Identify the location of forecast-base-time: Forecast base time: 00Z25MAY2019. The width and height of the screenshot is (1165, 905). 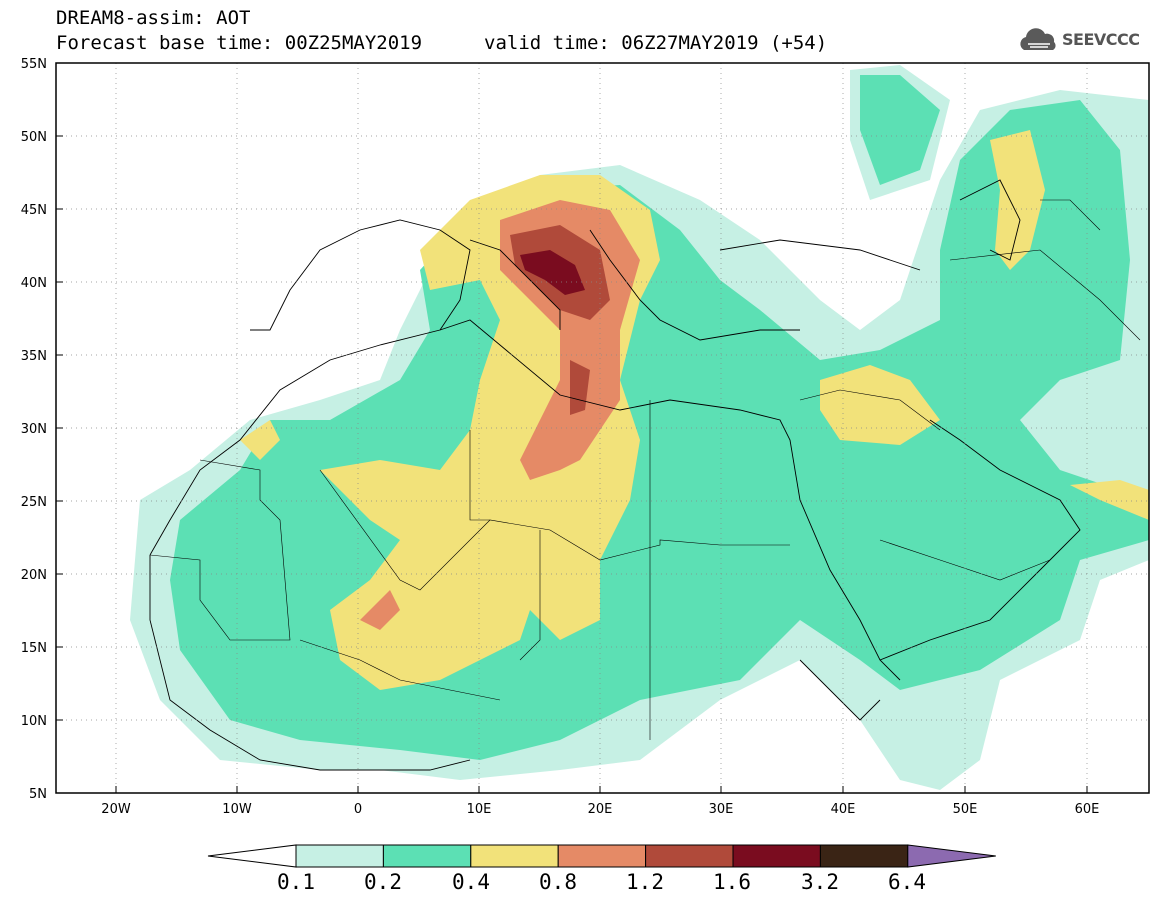
(239, 43).